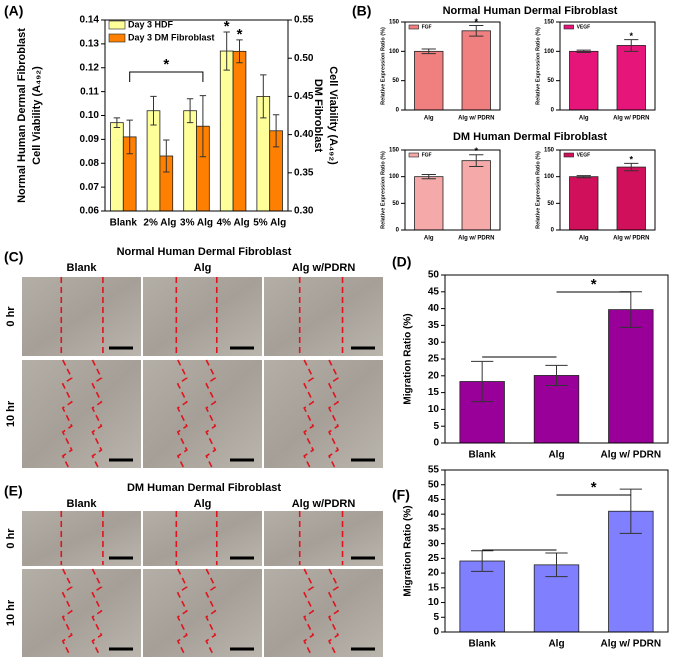 This screenshot has width=685, height=661. What do you see at coordinates (333, 115) in the screenshot?
I see `y2-axis-label: Cell Viability (A₄₉₂)` at bounding box center [333, 115].